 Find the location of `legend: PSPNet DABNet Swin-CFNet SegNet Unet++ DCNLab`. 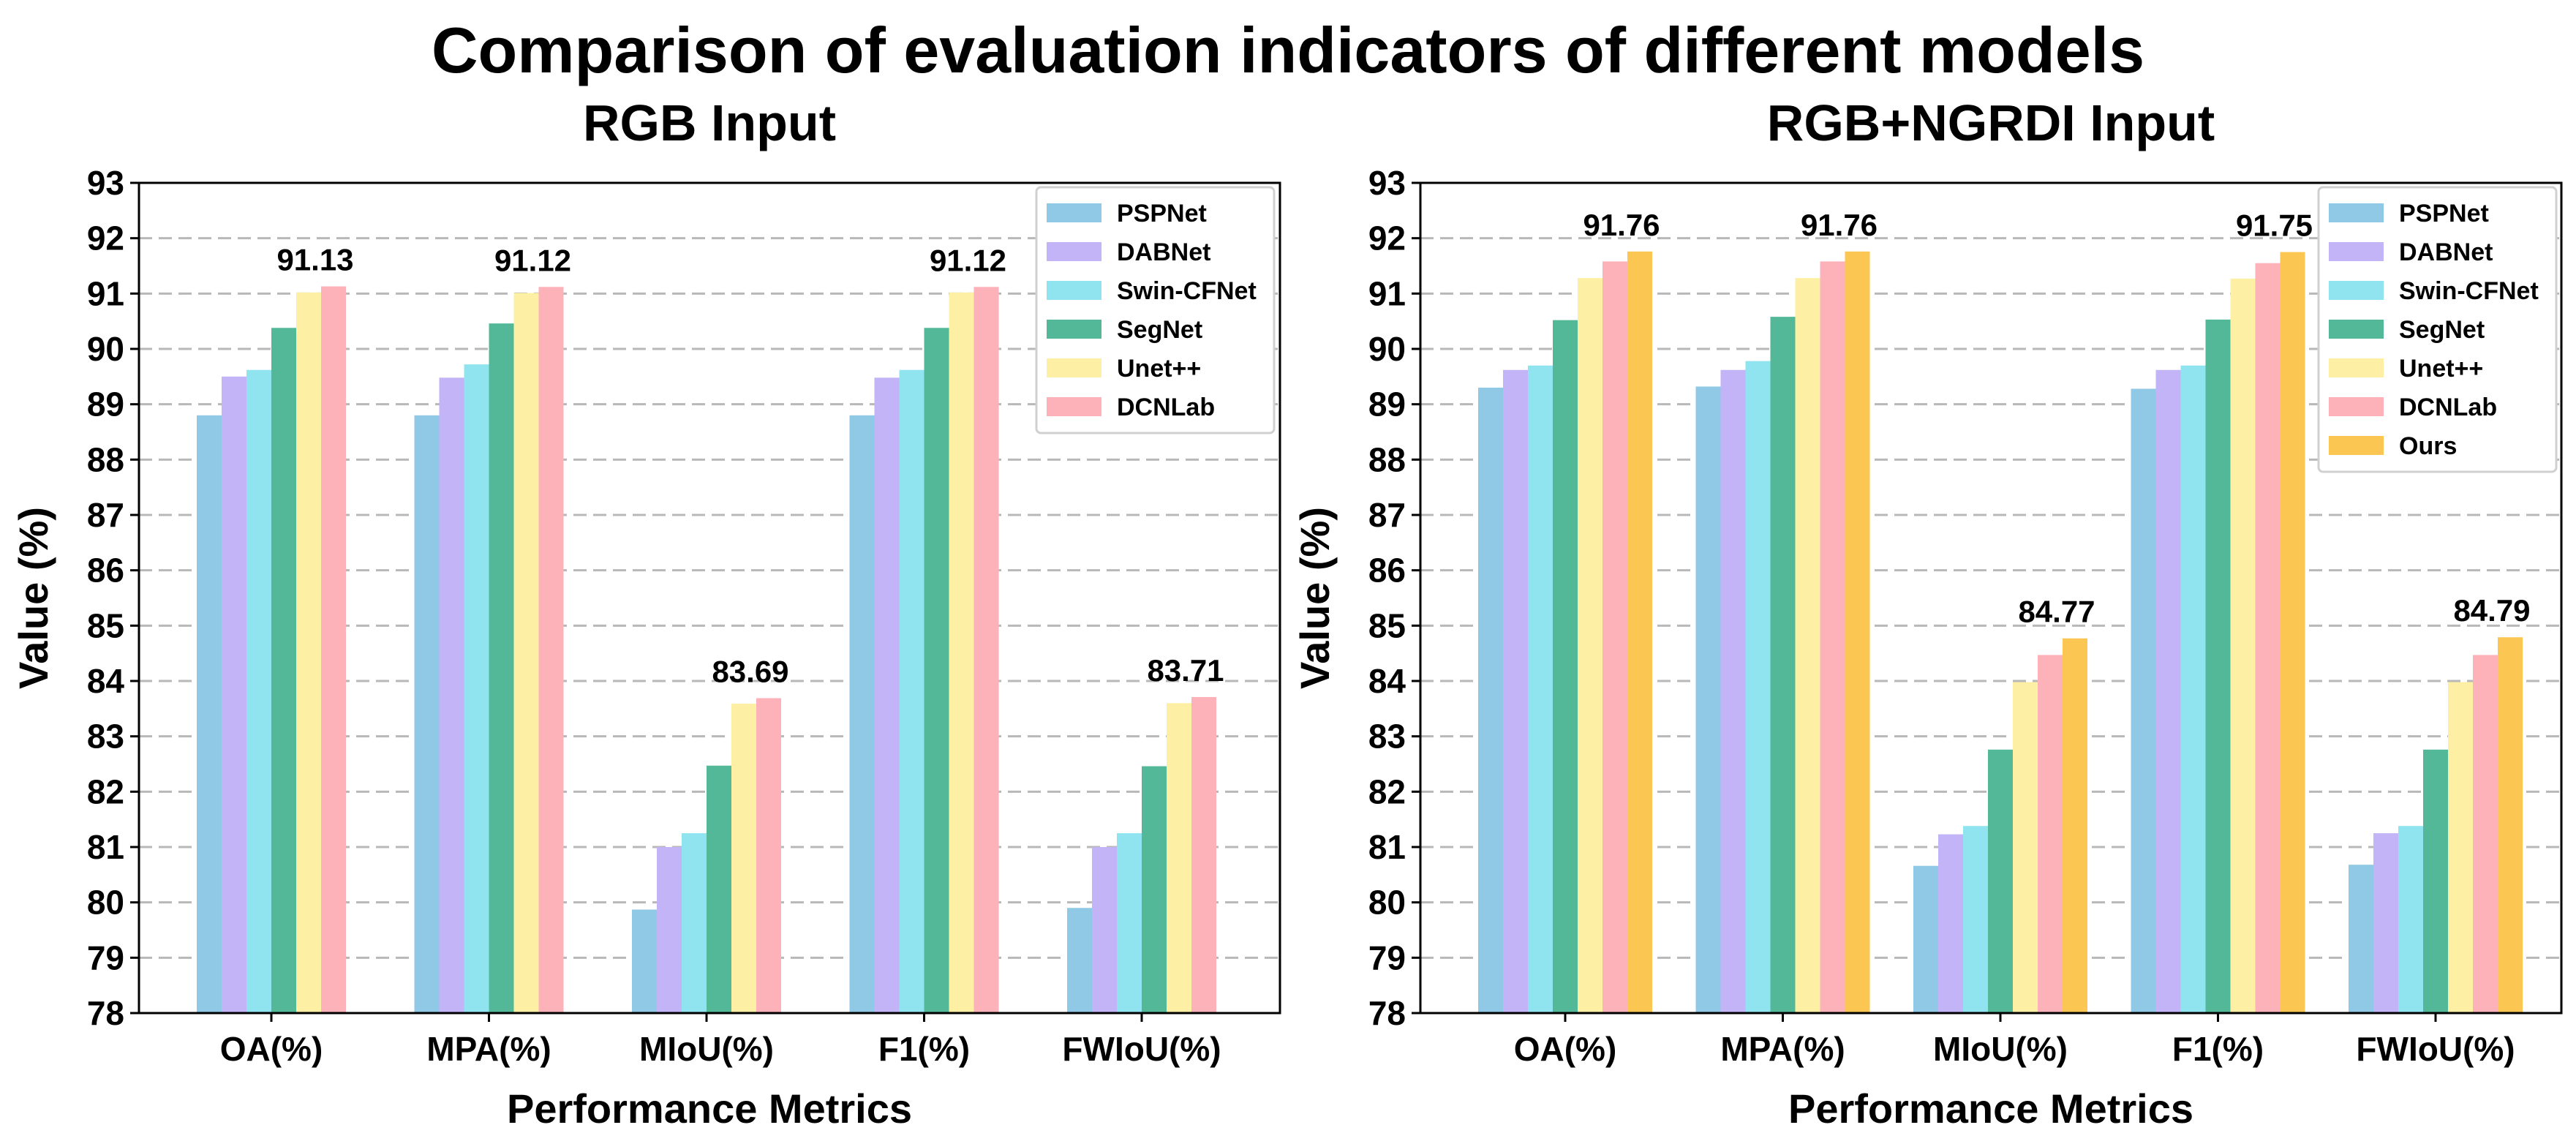

legend: PSPNet DABNet Swin-CFNet SegNet Unet++ DCNLab is located at coordinates (1155, 310).